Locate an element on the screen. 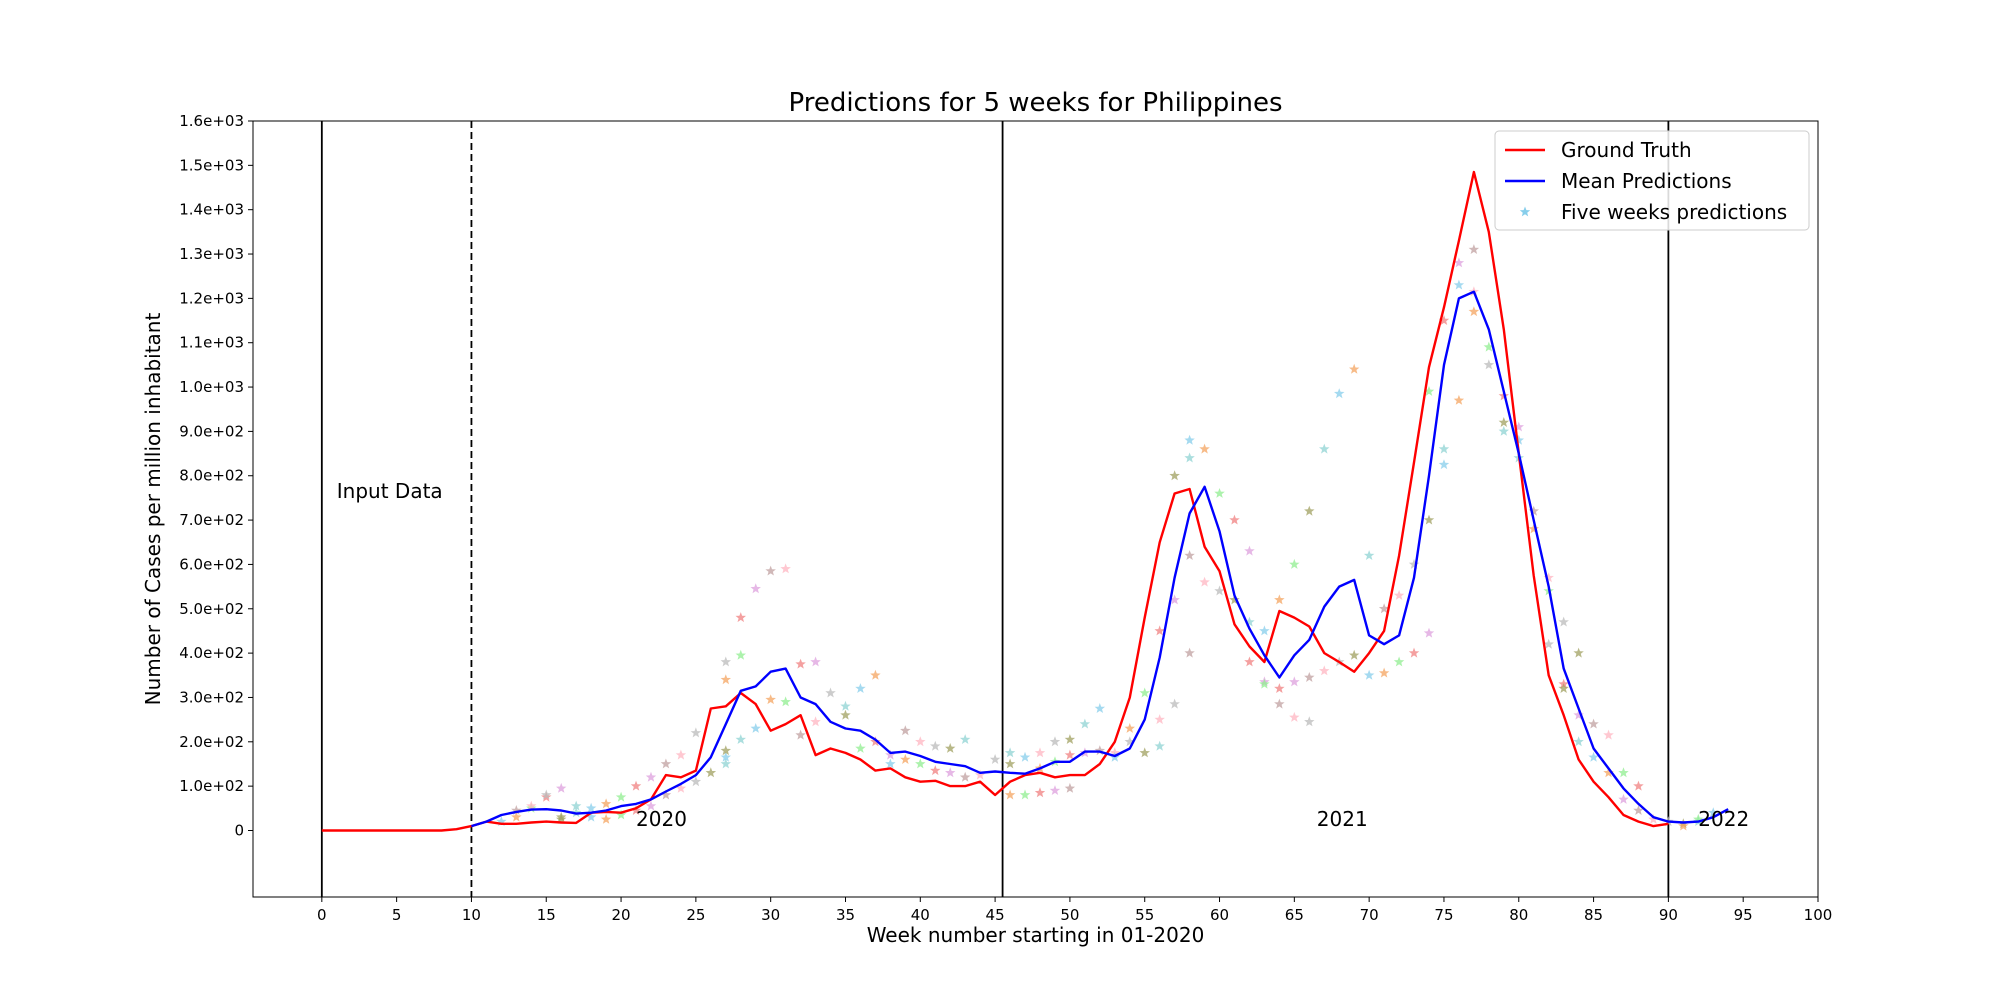 The height and width of the screenshot is (1000, 2000). x-tick-label: 40 is located at coordinates (920, 915).